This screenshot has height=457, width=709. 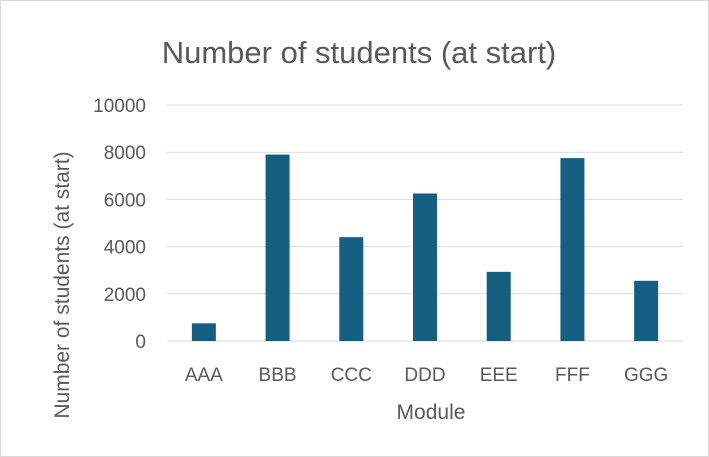 I want to click on x-tick-label: DDD, so click(x=424, y=375).